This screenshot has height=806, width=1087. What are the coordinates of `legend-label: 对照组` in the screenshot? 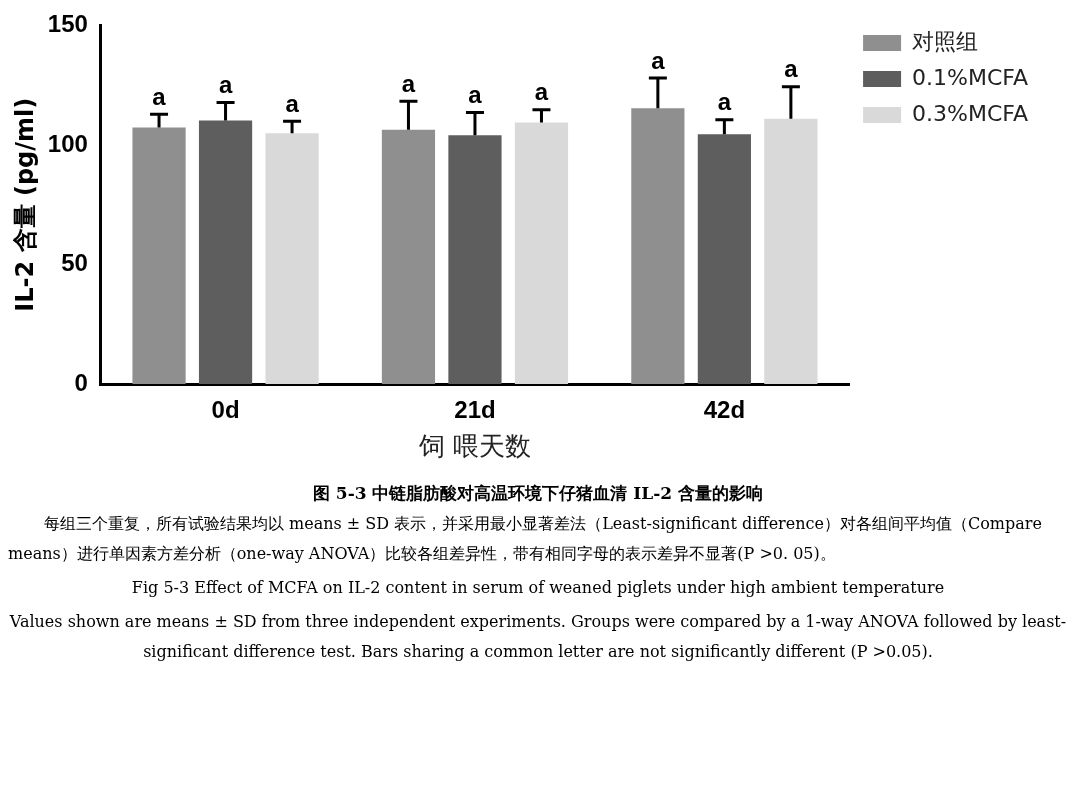 It's located at (945, 41).